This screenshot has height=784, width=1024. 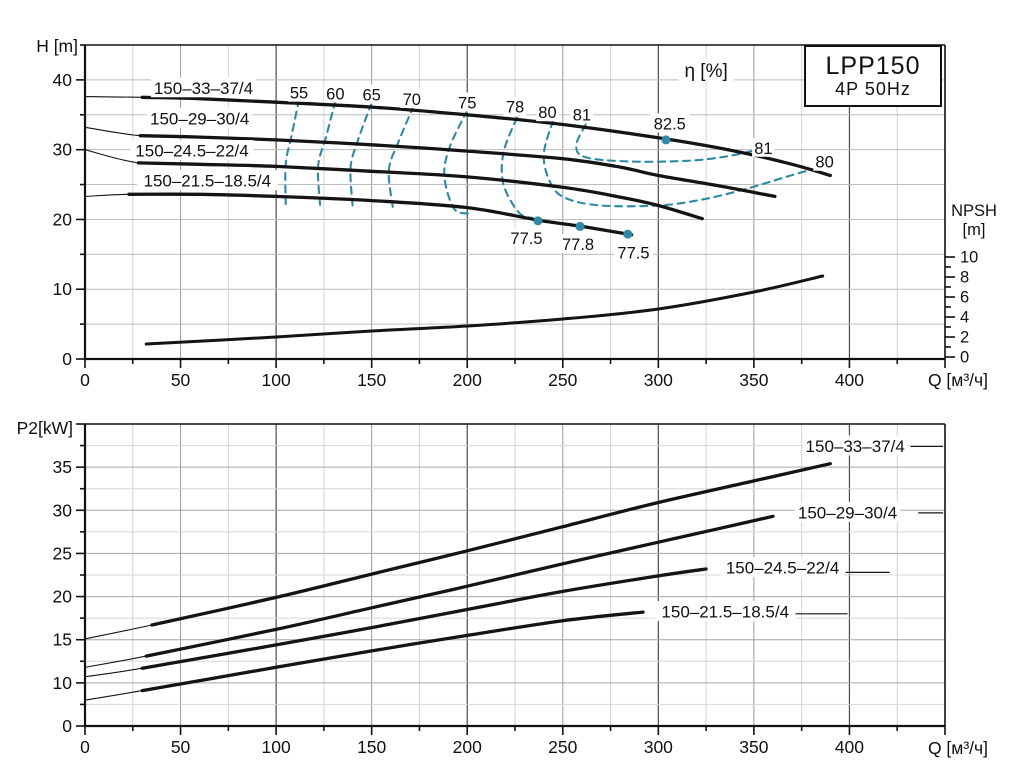 What do you see at coordinates (974, 211) in the screenshot?
I see `npsh-axis-title: NPSH` at bounding box center [974, 211].